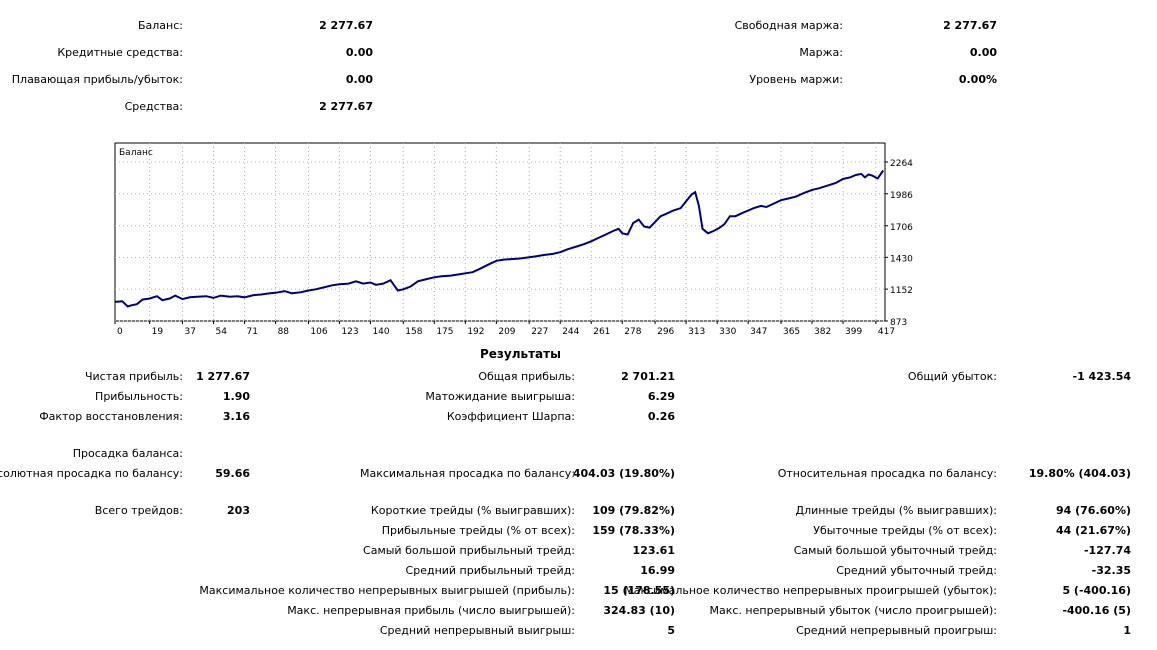  Describe the element at coordinates (901, 228) in the screenshot. I see `y-tick-label: 1706` at that location.